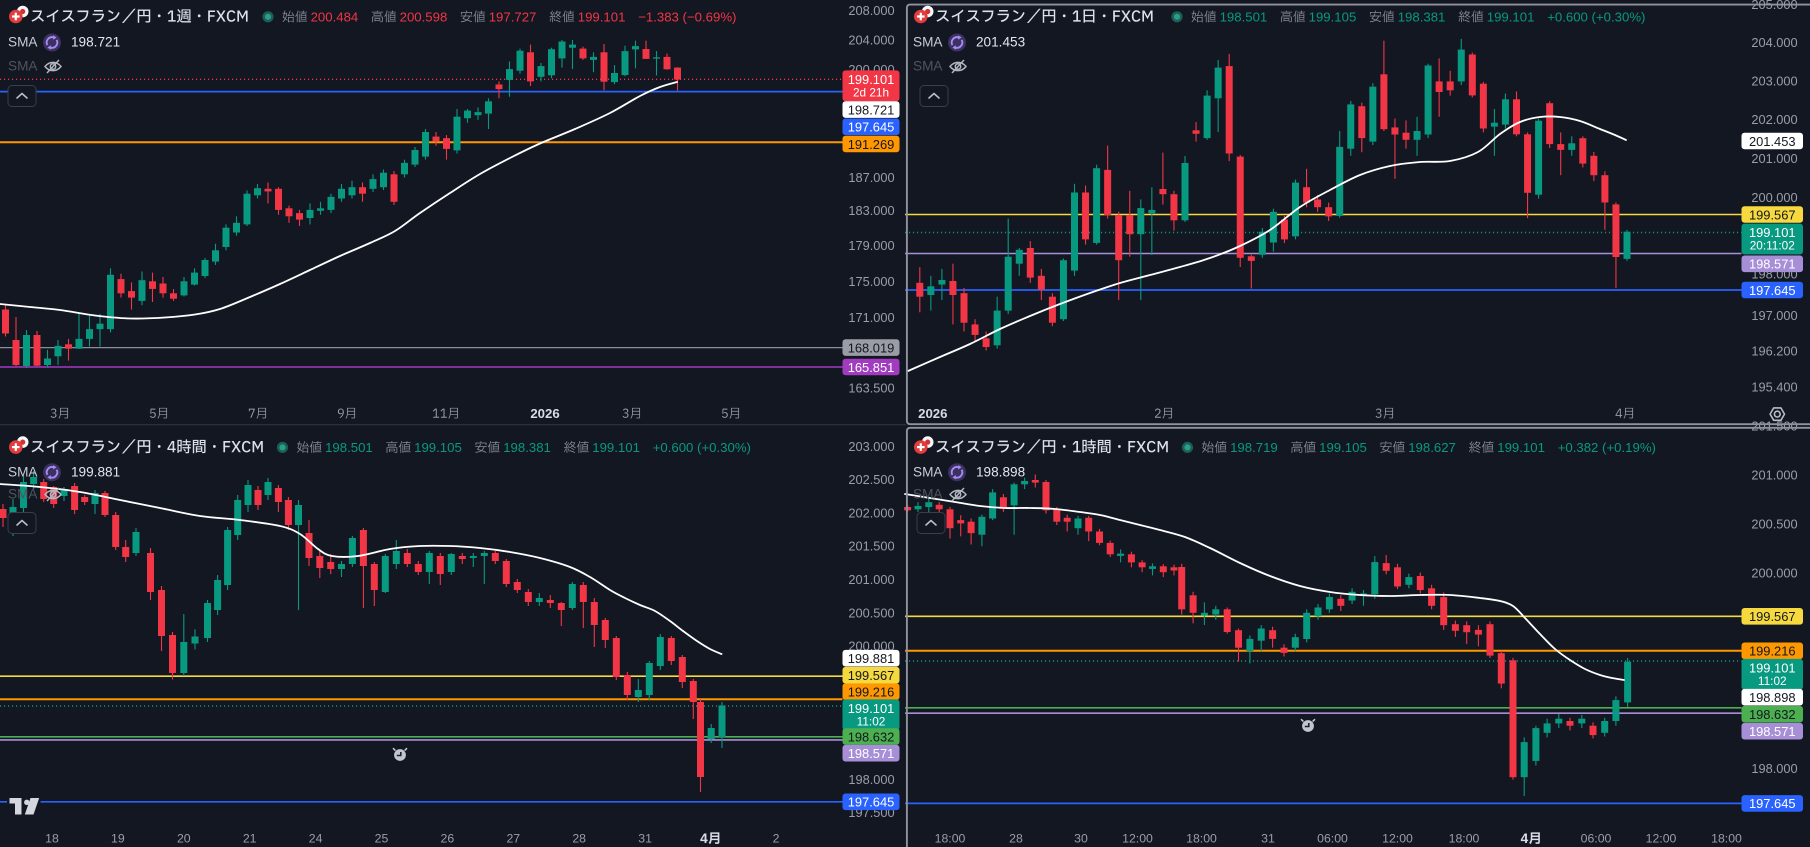 The width and height of the screenshot is (1810, 847). What do you see at coordinates (52, 839) in the screenshot?
I see `svg-text: 18` at bounding box center [52, 839].